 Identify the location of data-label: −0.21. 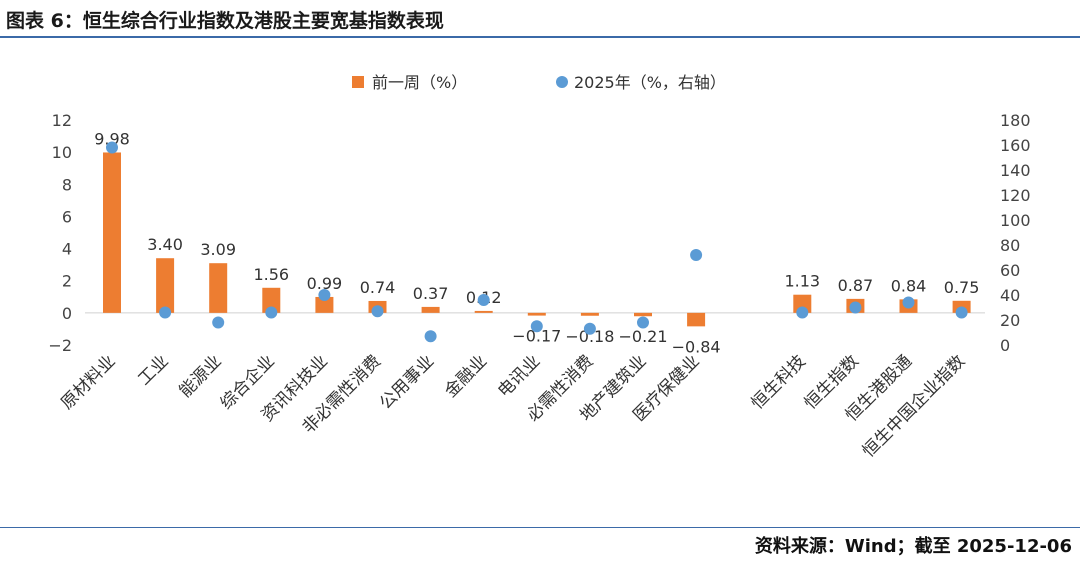
(642, 336).